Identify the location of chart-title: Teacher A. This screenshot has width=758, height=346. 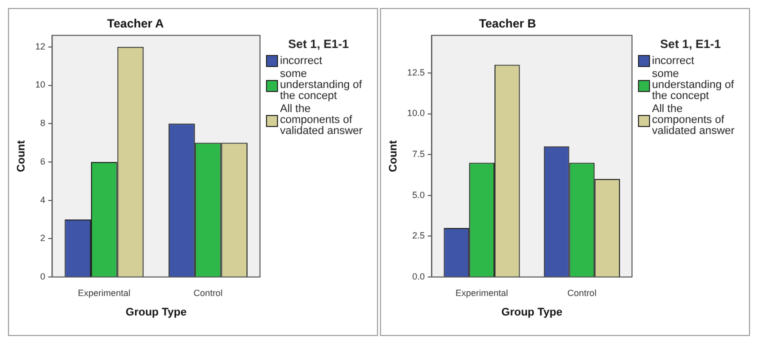
(135, 23).